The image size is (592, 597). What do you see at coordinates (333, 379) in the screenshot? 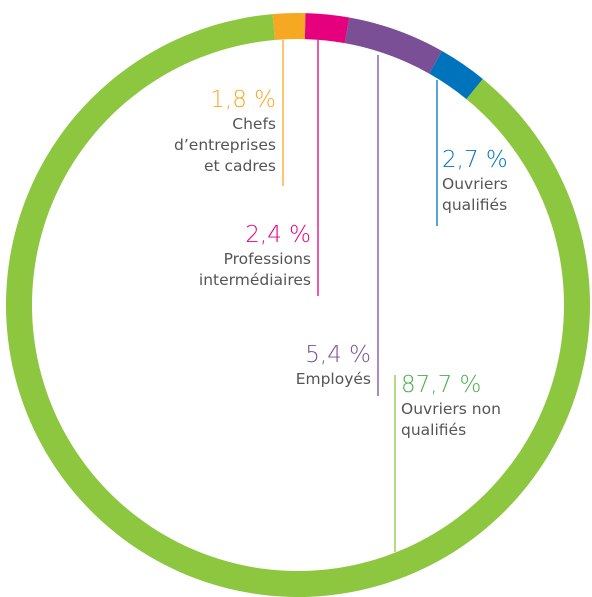
I see `category-label: Employés` at bounding box center [333, 379].